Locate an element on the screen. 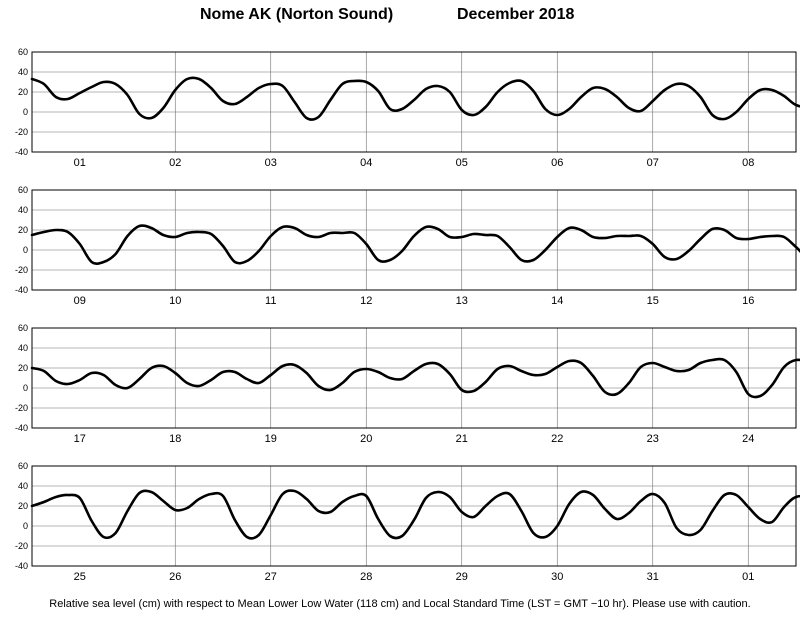 This screenshot has height=618, width=800. x-day-label: 26 is located at coordinates (175, 577).